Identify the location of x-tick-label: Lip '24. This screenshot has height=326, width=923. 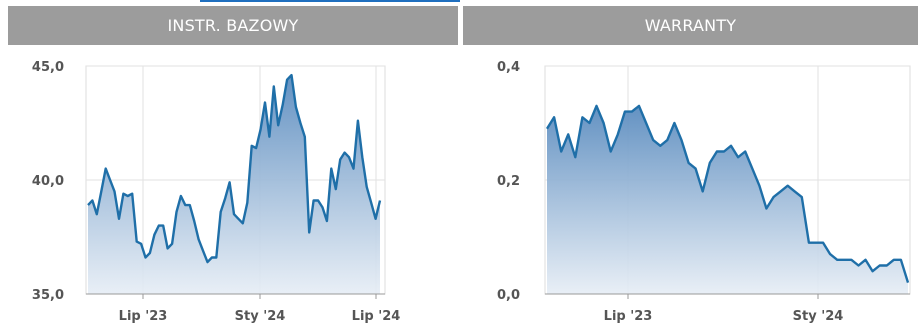
(376, 316).